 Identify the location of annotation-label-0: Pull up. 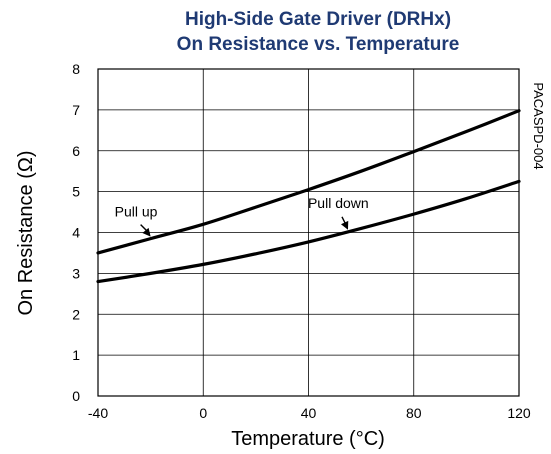
(136, 212).